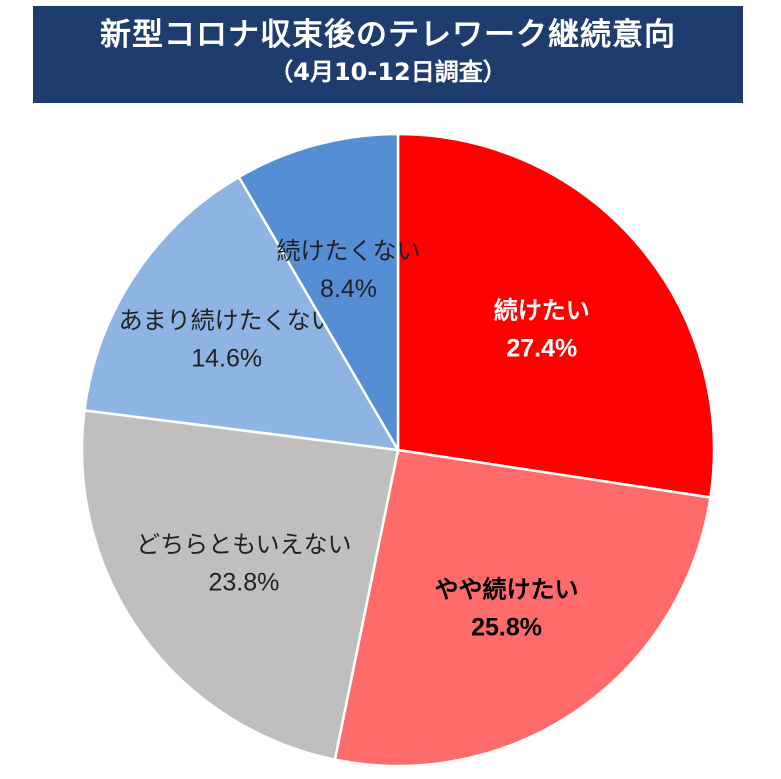 The width and height of the screenshot is (781, 779). Describe the element at coordinates (388, 35) in the screenshot. I see `chart-title: 新型コロナ収束後のテレワーク継続意向` at that location.